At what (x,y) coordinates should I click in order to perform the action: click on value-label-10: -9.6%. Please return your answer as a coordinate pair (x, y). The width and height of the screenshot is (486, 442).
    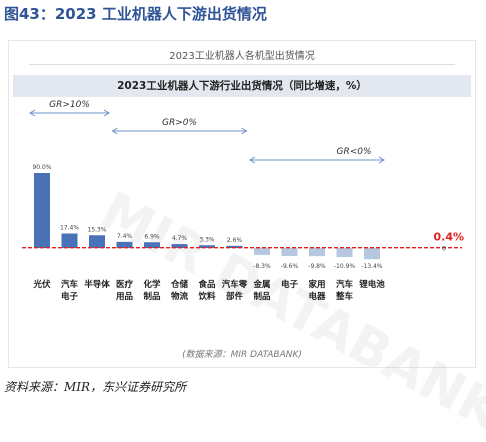
    Looking at the image, I should click on (290, 266).